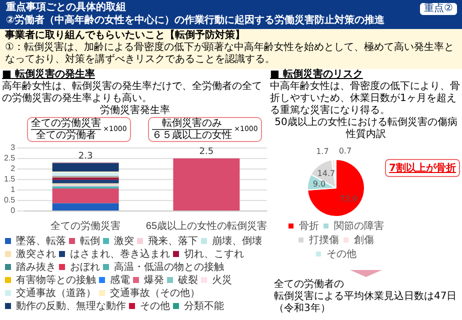 This screenshot has width=462, height=320. Describe the element at coordinates (10, 179) in the screenshot. I see `y-tick-label: 1.5` at that location.